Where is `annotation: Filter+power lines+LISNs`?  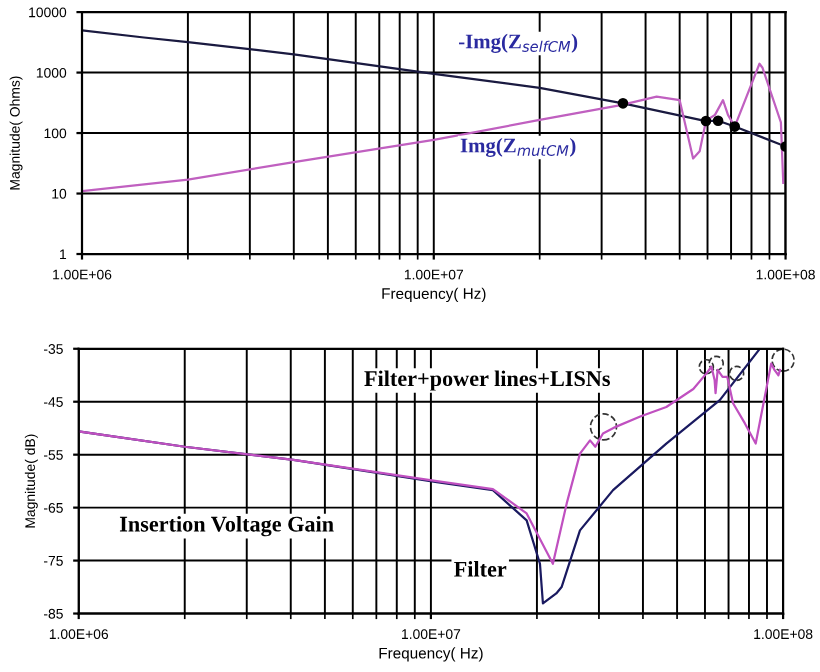
annotation: Filter+power lines+LISNs is located at coordinates (487, 380).